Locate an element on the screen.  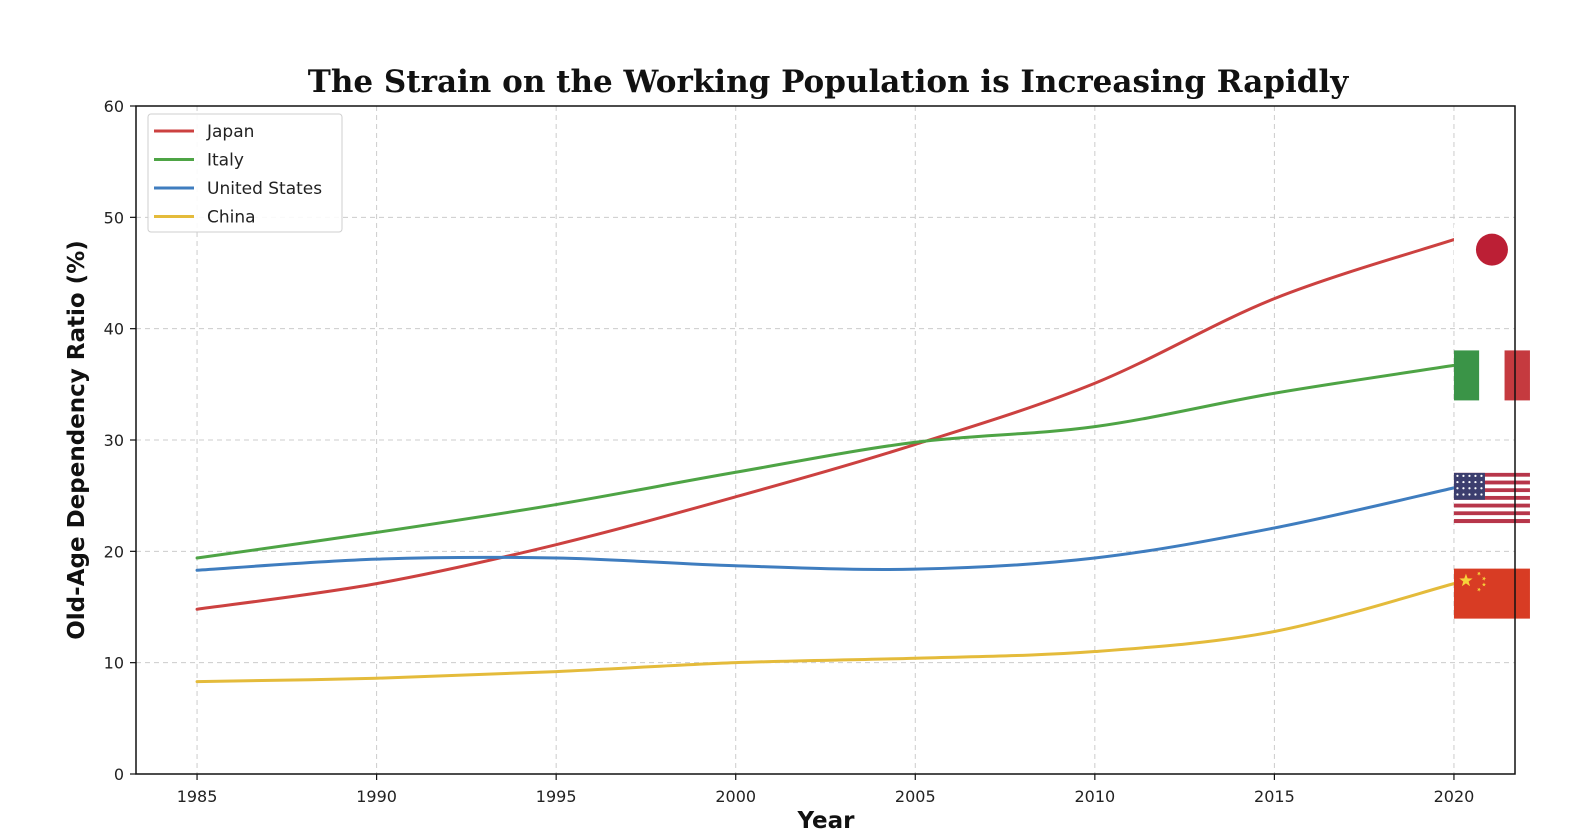
series-line-china is located at coordinates (825, 633).